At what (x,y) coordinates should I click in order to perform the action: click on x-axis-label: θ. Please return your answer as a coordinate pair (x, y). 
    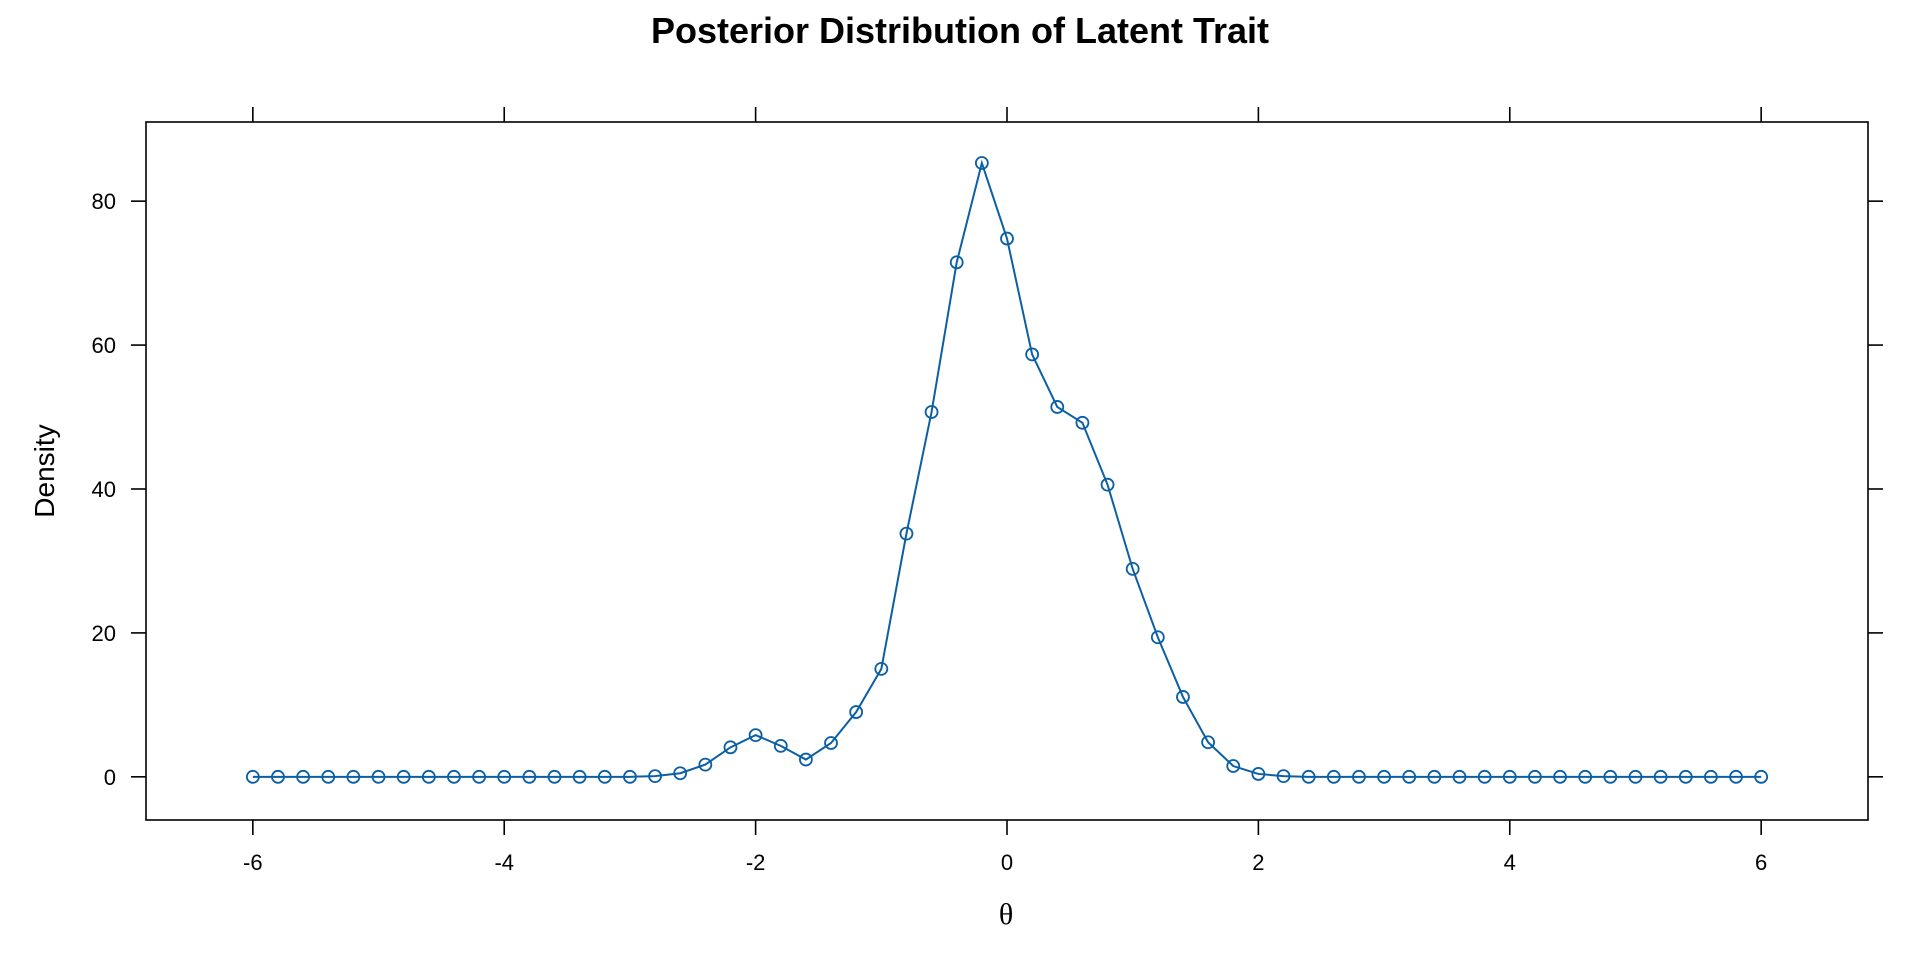
    Looking at the image, I should click on (1006, 914).